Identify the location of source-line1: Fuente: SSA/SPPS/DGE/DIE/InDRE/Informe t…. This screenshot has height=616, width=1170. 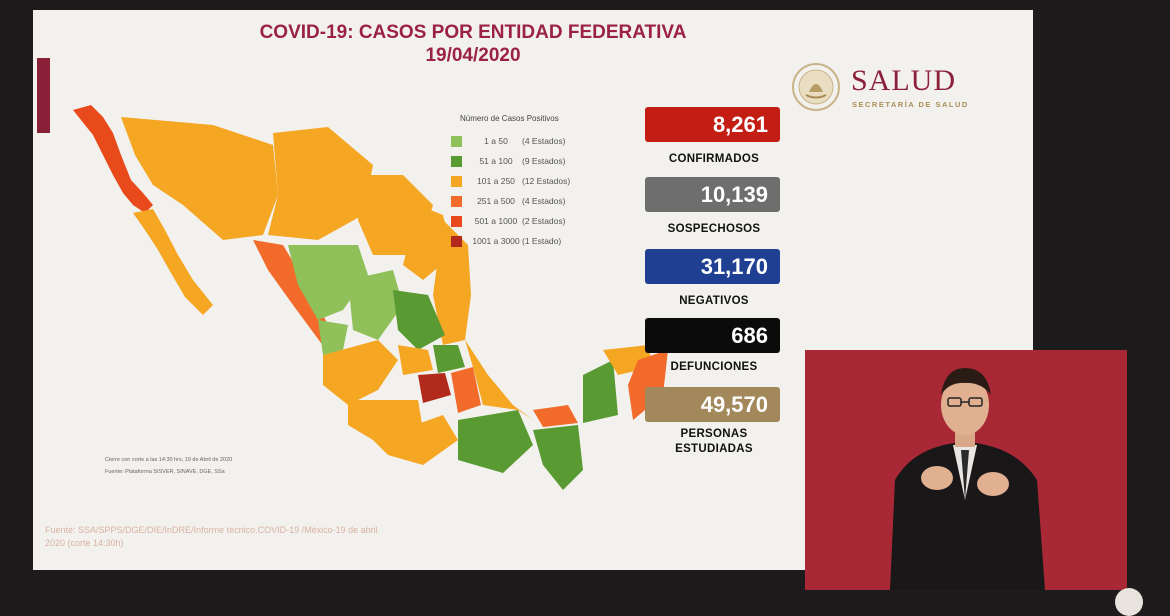
(211, 530).